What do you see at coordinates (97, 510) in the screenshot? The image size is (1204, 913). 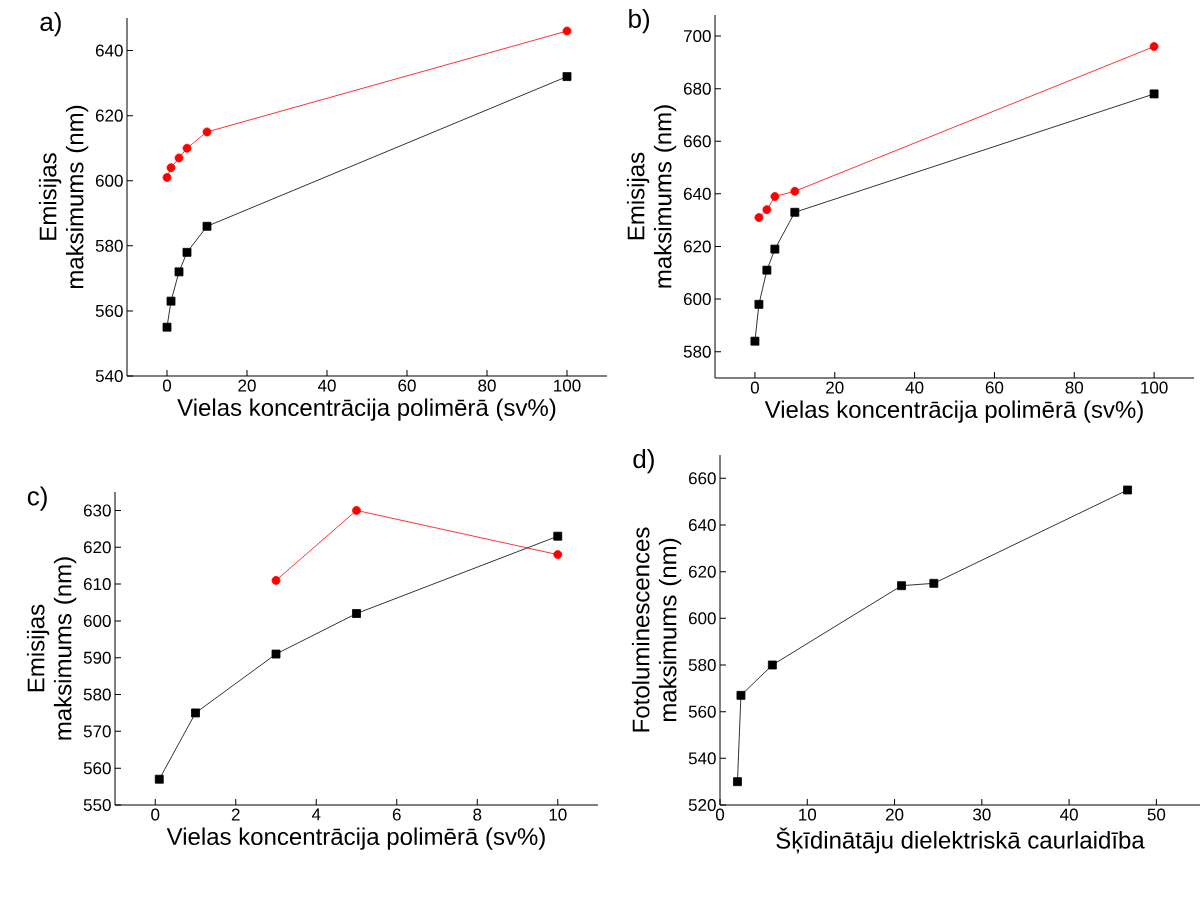 I see `y-tick-label: 630` at bounding box center [97, 510].